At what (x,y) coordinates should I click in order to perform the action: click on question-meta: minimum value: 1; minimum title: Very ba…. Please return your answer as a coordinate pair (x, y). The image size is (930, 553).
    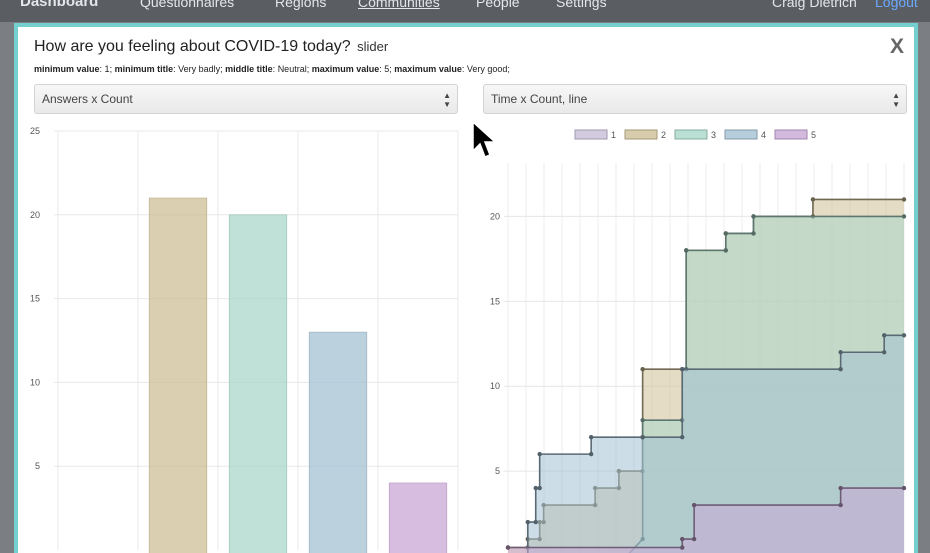
    Looking at the image, I should click on (272, 69).